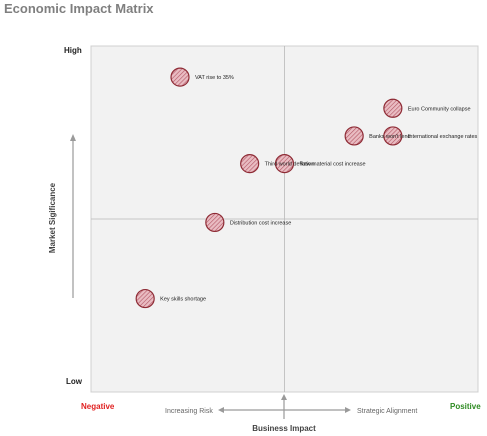 This screenshot has width=487, height=436. I want to click on chart-title: Economic Impact Matrix, so click(79, 8).